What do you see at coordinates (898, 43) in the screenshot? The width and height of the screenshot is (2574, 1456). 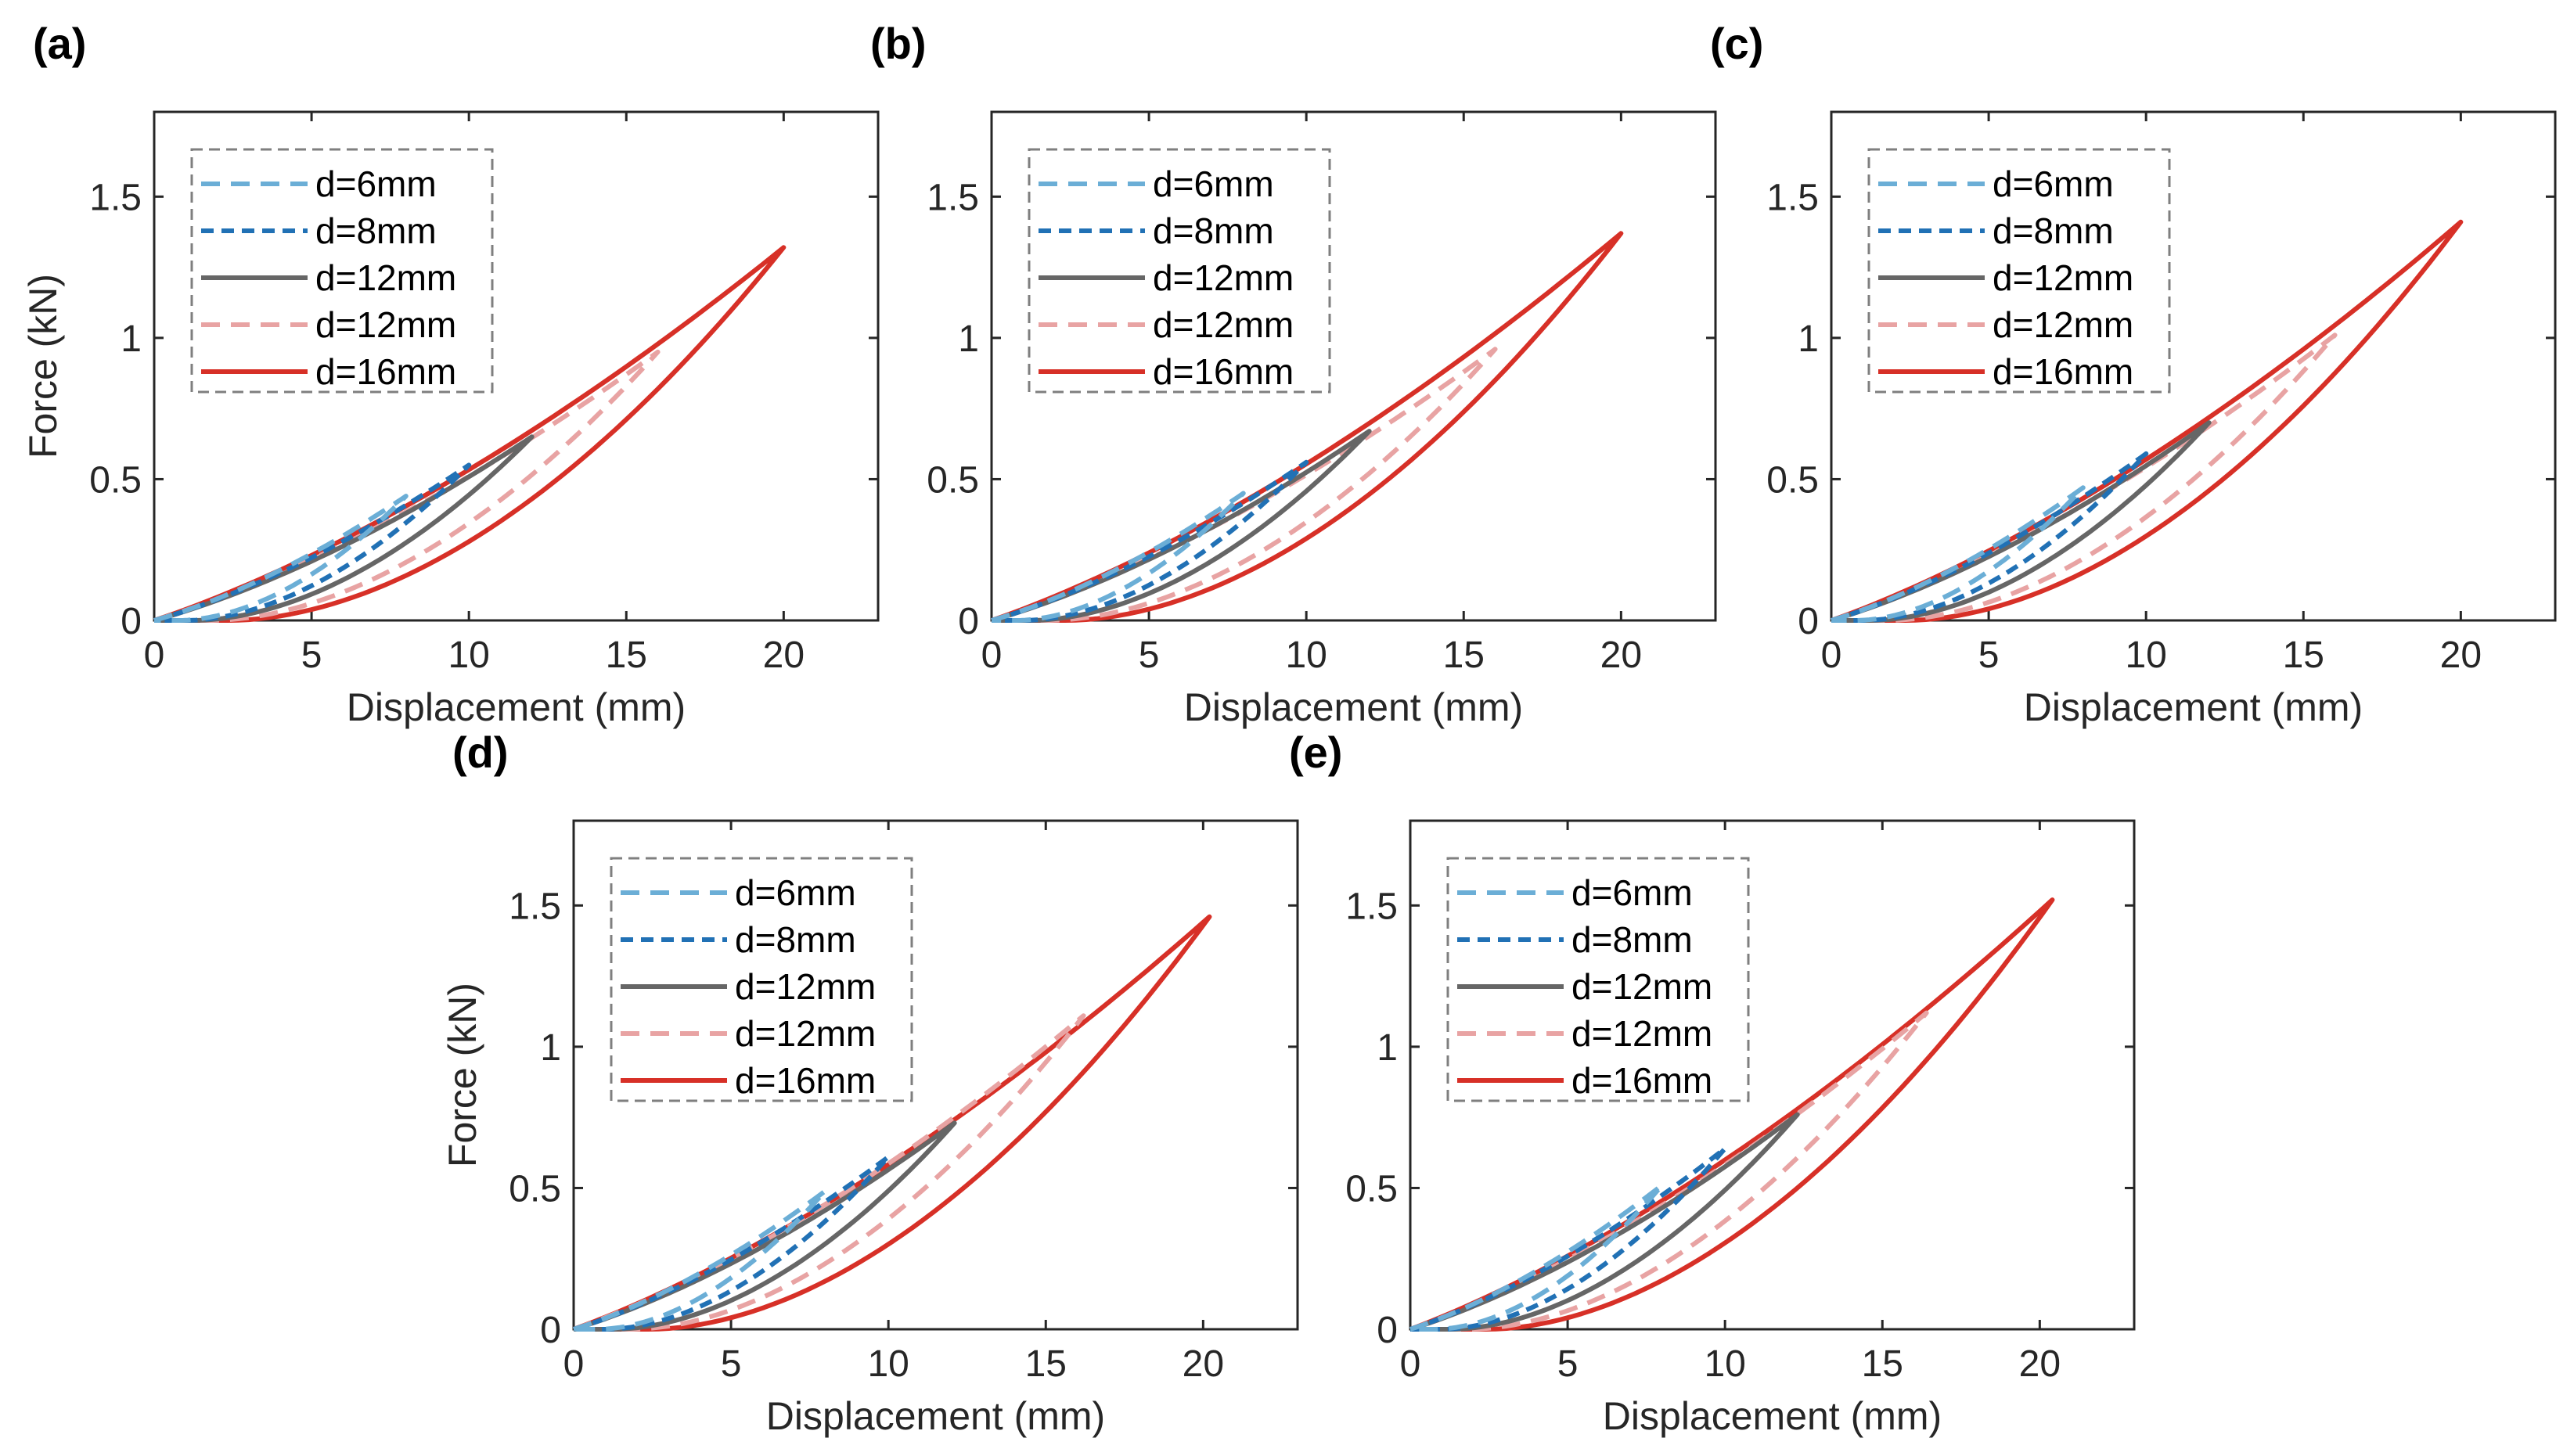 I see `panel-label: (b)` at bounding box center [898, 43].